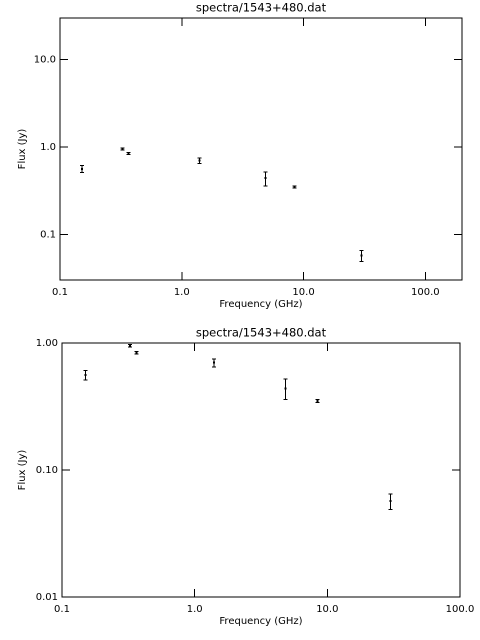 This screenshot has height=640, width=480. Describe the element at coordinates (47, 597) in the screenshot. I see `y-tick-label: 0.01` at that location.